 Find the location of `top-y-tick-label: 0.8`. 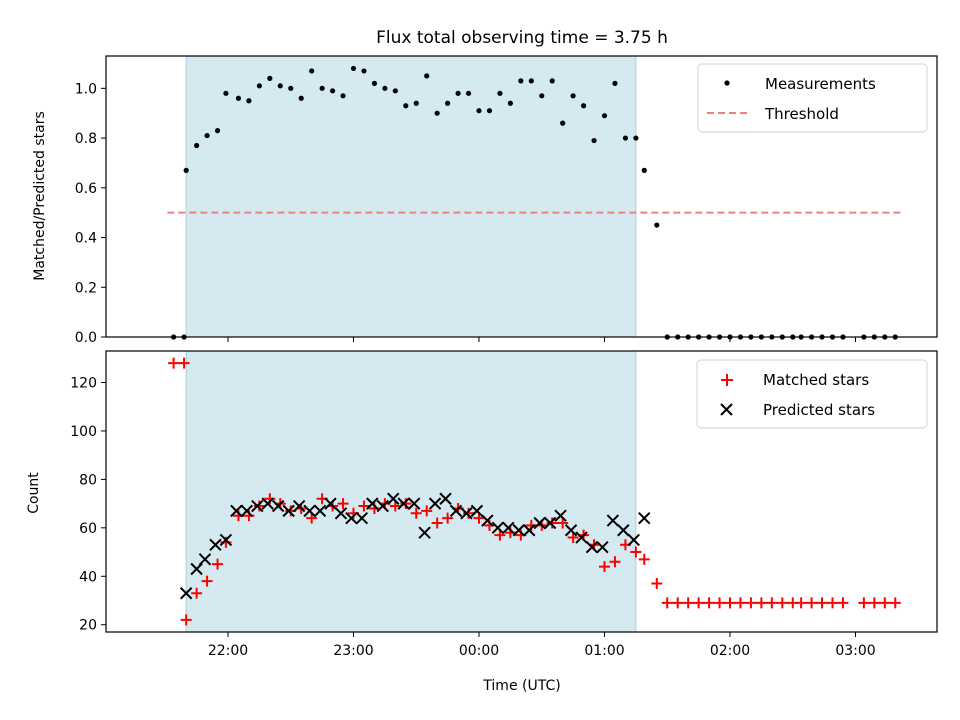

top-y-tick-label: 0.8 is located at coordinates (86, 139).